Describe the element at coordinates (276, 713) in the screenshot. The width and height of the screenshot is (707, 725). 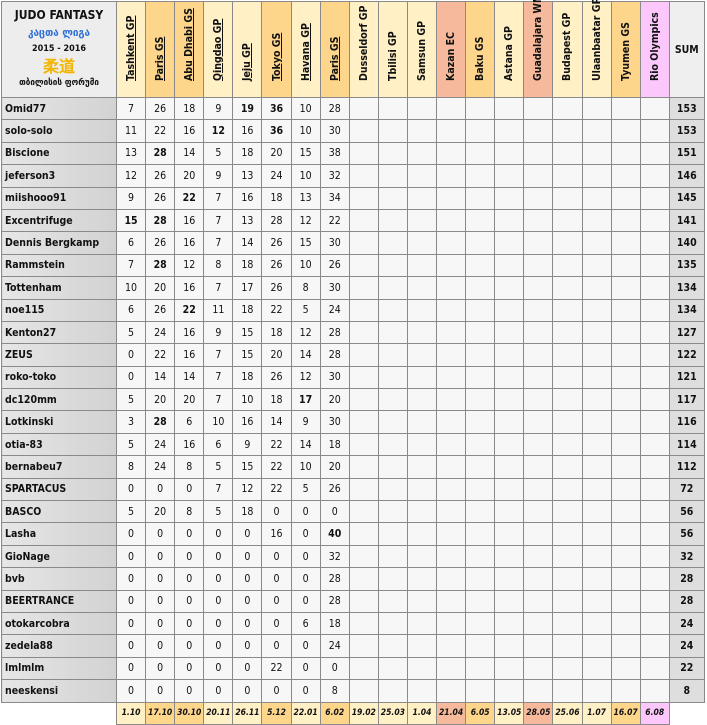
I see `event-date: 5.12` at that location.